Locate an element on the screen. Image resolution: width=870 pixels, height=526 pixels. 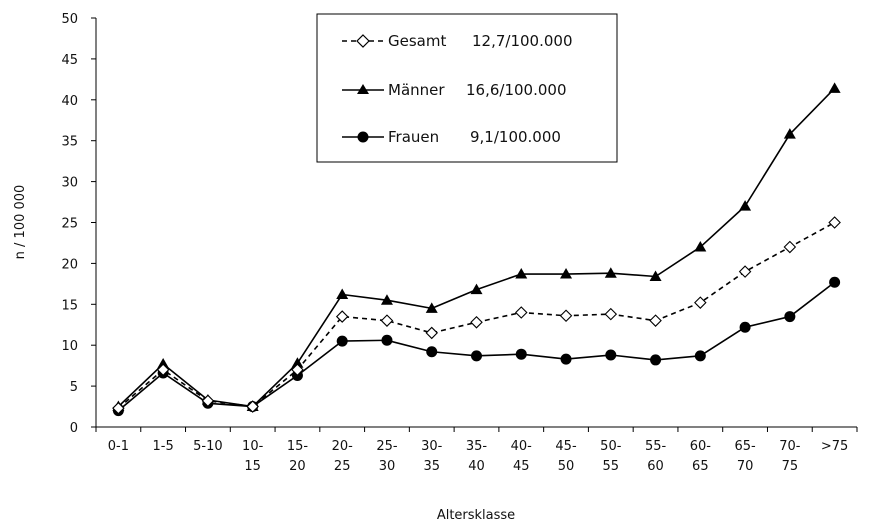
legend-marker-maenner is located at coordinates (363, 89).